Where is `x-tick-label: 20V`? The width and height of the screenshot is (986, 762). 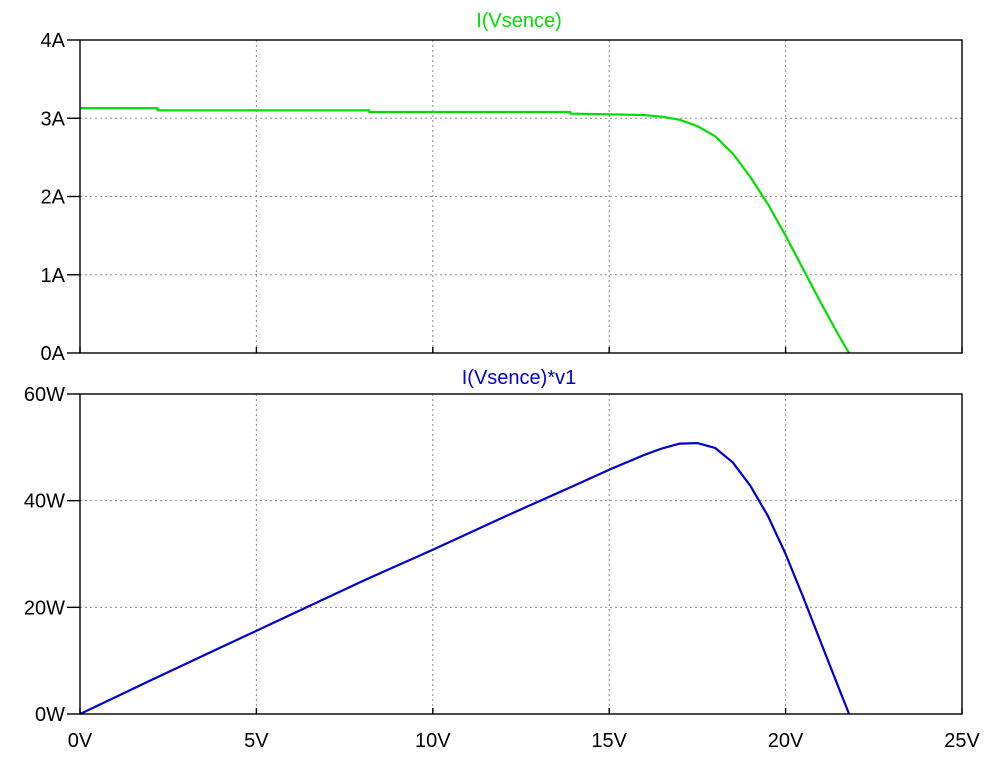 x-tick-label: 20V is located at coordinates (786, 741).